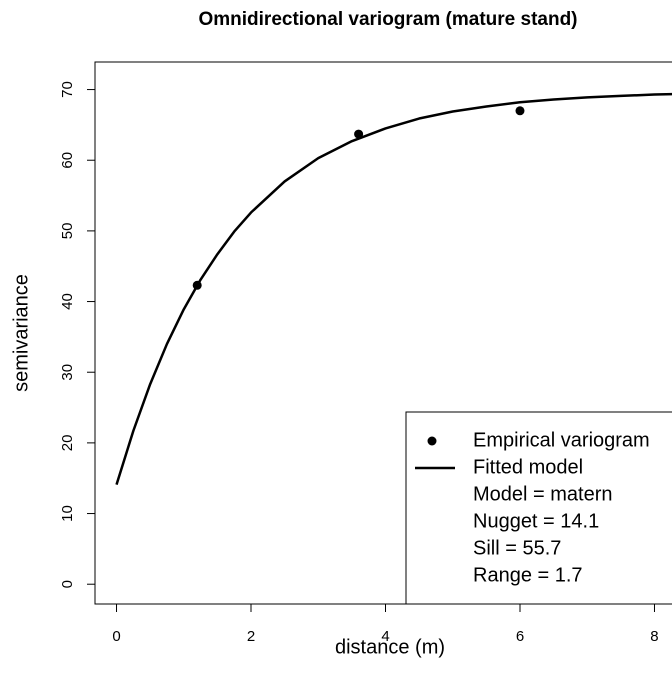 The height and width of the screenshot is (688, 672). I want to click on legend-box, so click(538, 508).